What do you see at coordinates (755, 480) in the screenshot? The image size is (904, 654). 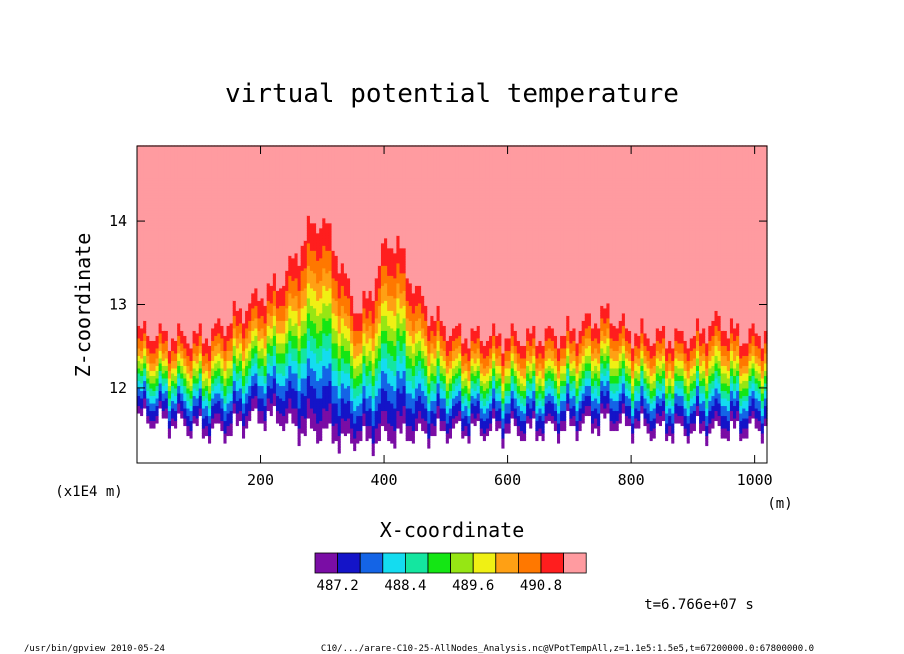 I see `x-tick-label: 1000` at bounding box center [755, 480].